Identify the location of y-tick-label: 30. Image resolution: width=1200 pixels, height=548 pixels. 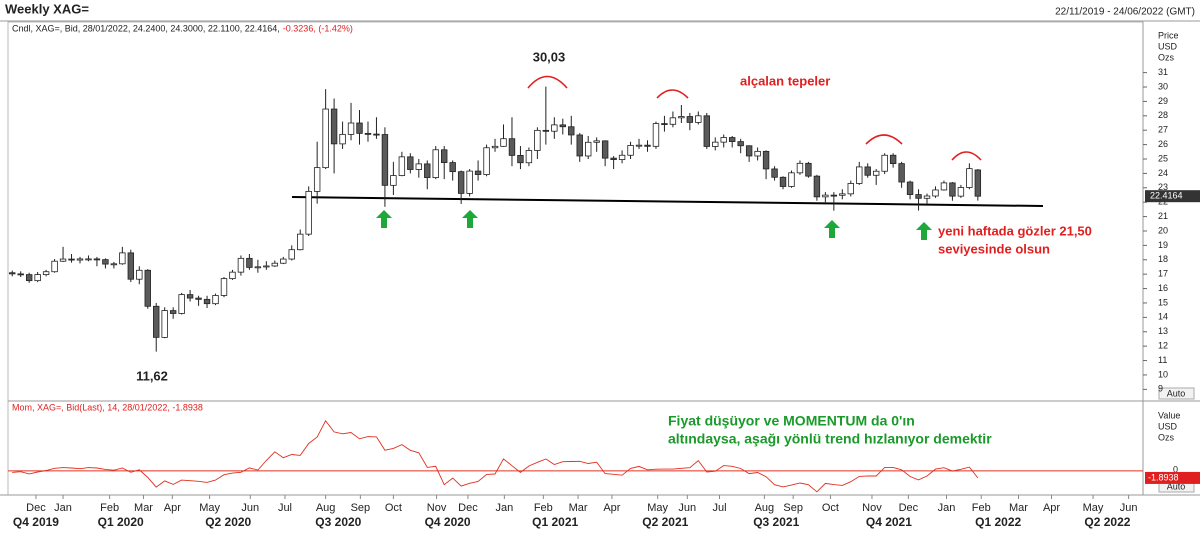
(1163, 86).